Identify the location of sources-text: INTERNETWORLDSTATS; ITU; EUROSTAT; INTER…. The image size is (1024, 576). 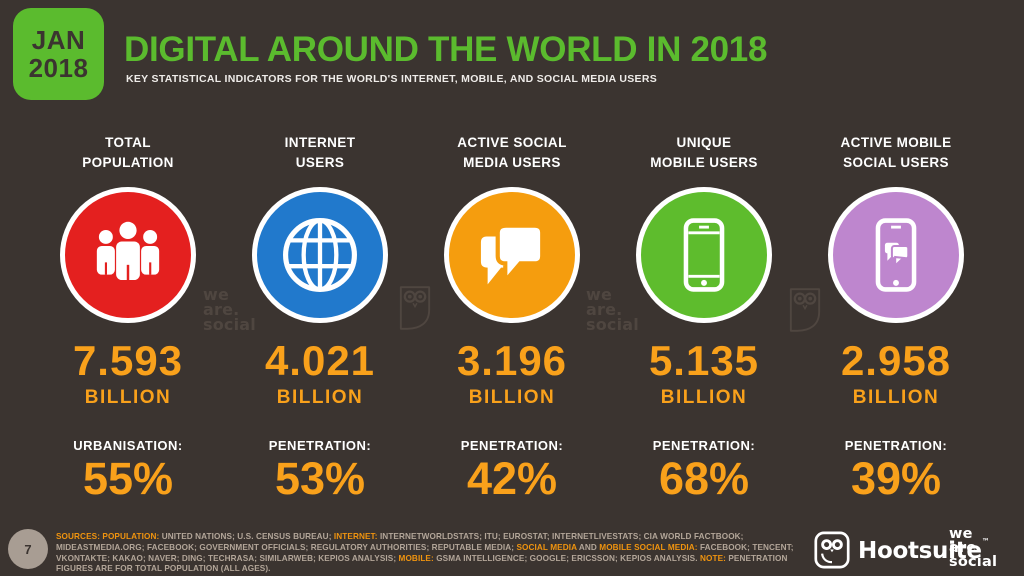
(400, 542).